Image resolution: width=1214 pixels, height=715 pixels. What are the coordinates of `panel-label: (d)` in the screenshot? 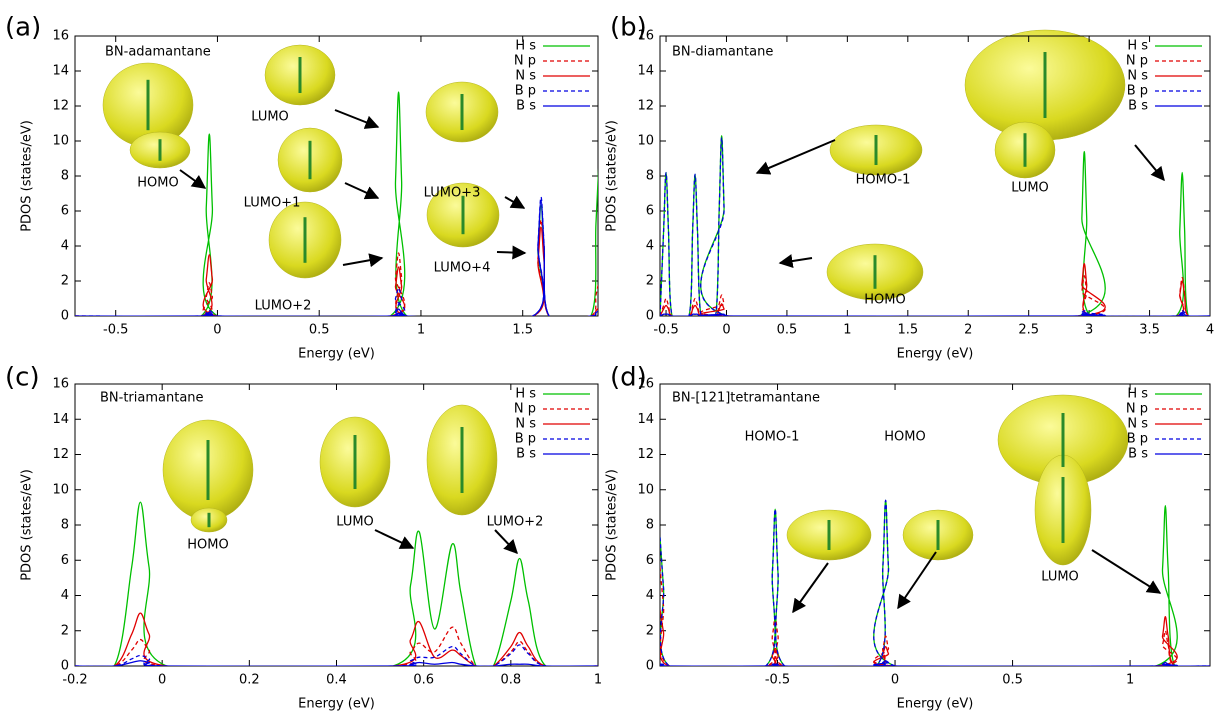 It's located at (628, 378).